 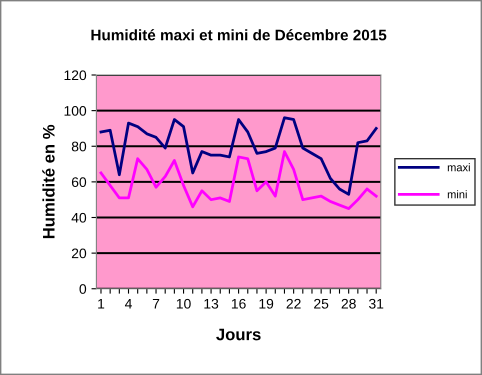 What do you see at coordinates (79, 182) in the screenshot?
I see `y-tick-label: 60` at bounding box center [79, 182].